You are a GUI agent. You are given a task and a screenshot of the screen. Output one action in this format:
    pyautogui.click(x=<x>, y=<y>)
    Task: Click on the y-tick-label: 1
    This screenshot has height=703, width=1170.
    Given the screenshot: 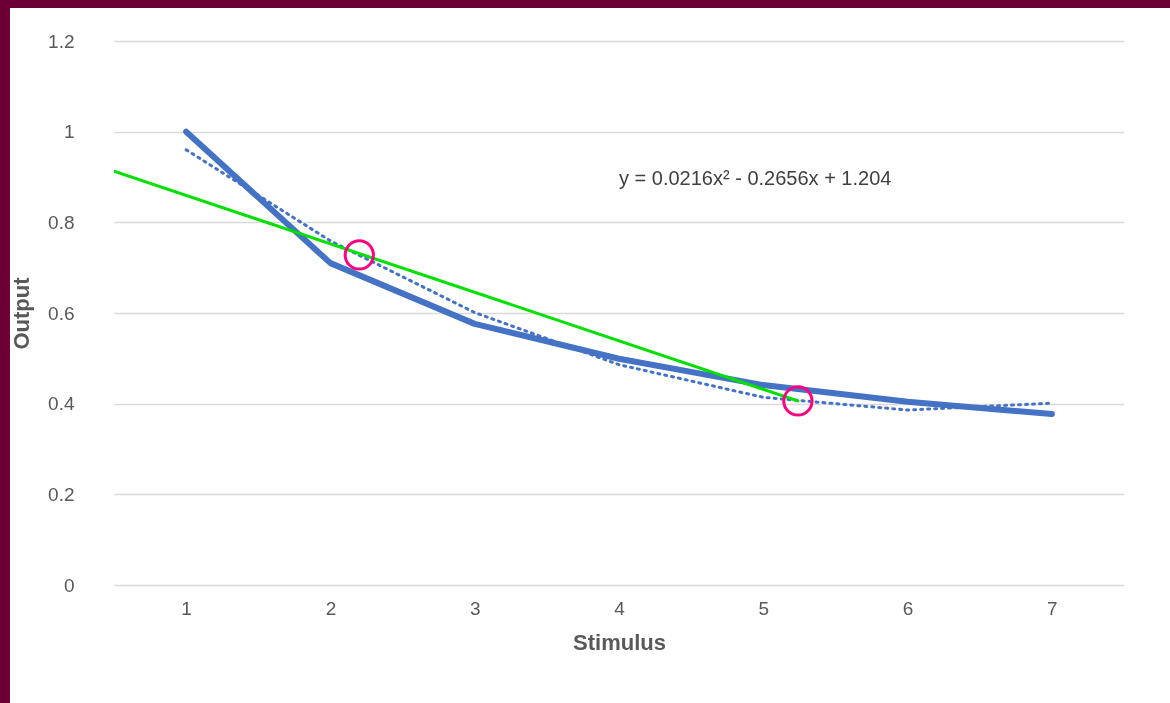 What is the action you would take?
    pyautogui.click(x=69, y=132)
    